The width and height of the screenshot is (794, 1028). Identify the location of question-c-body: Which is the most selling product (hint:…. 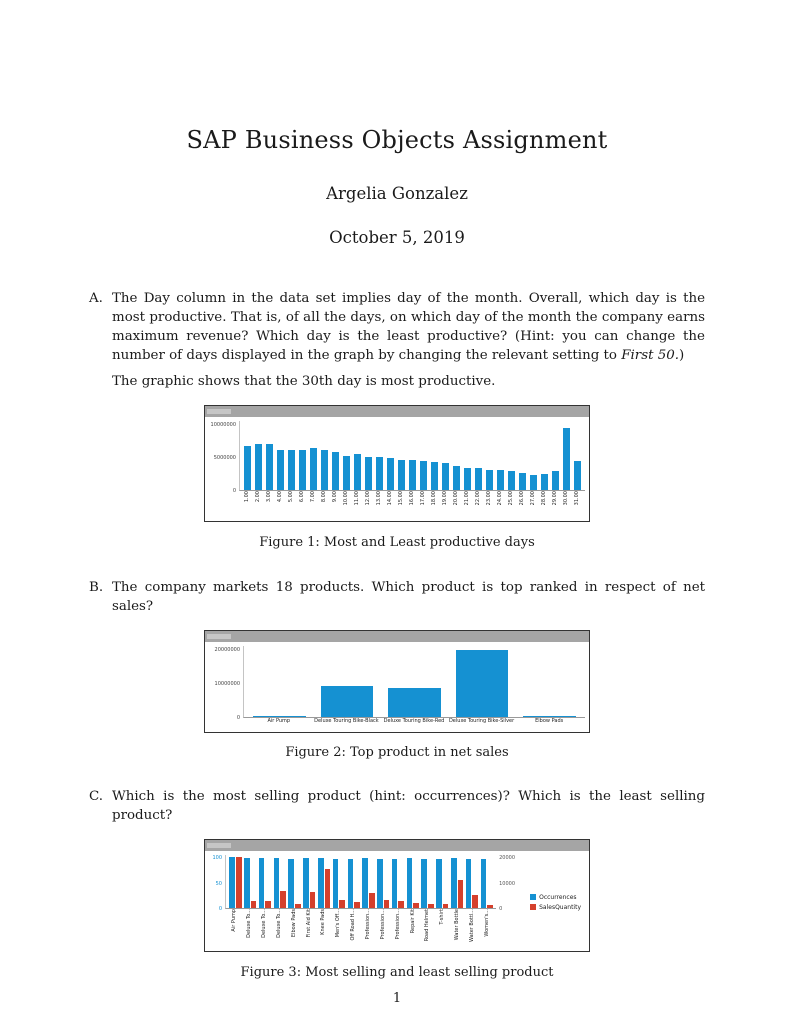
(408, 806).